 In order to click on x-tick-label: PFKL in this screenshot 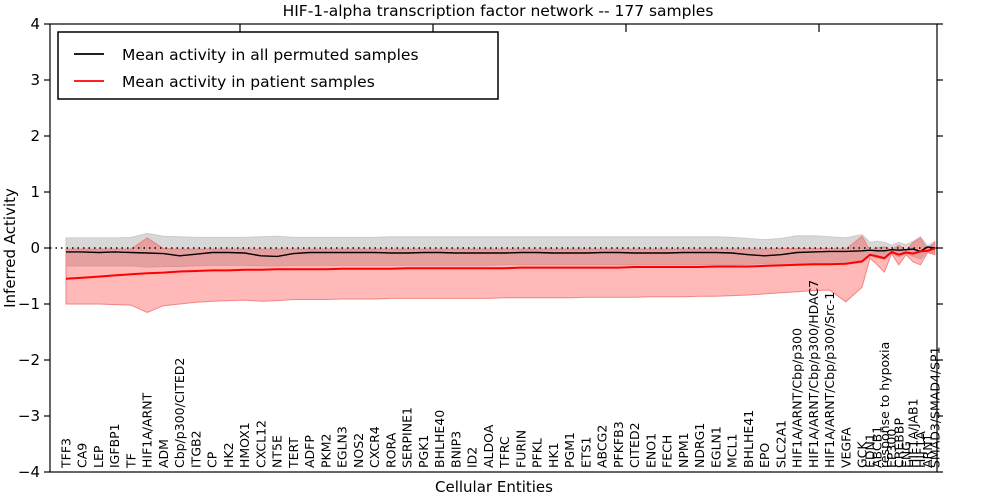, I will do `click(537, 453)`.